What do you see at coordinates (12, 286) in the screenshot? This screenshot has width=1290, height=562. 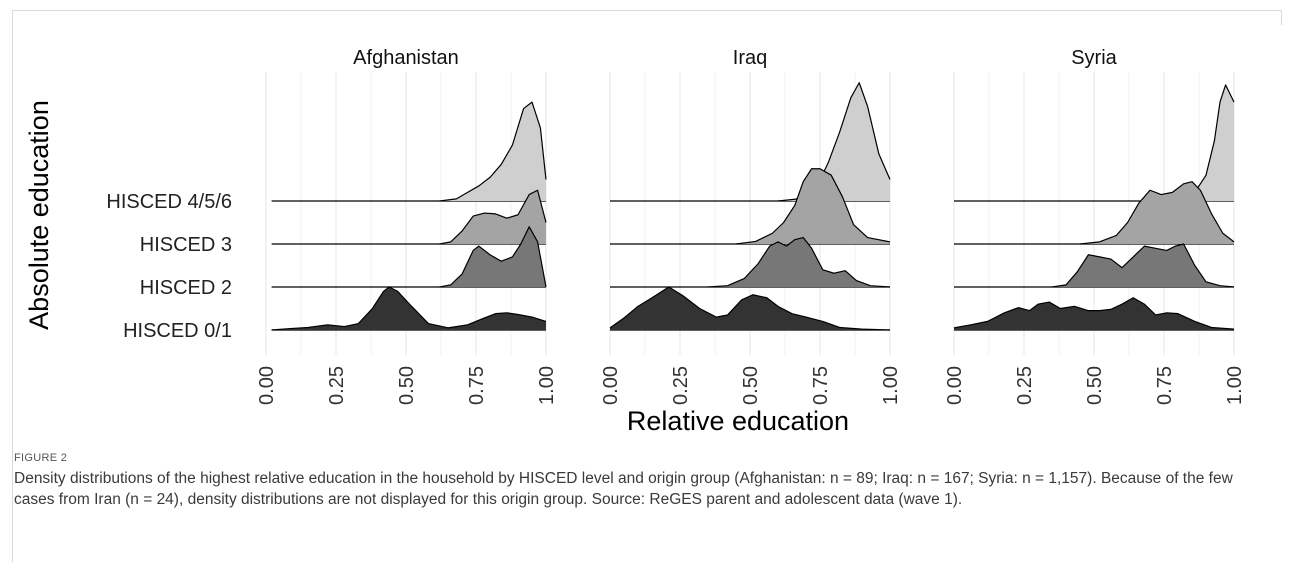 I see `figure-frame-left` at bounding box center [12, 286].